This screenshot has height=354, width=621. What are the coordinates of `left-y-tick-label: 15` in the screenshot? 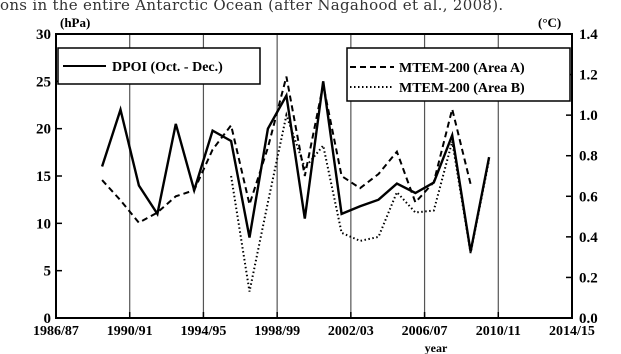 It's located at (43, 177).